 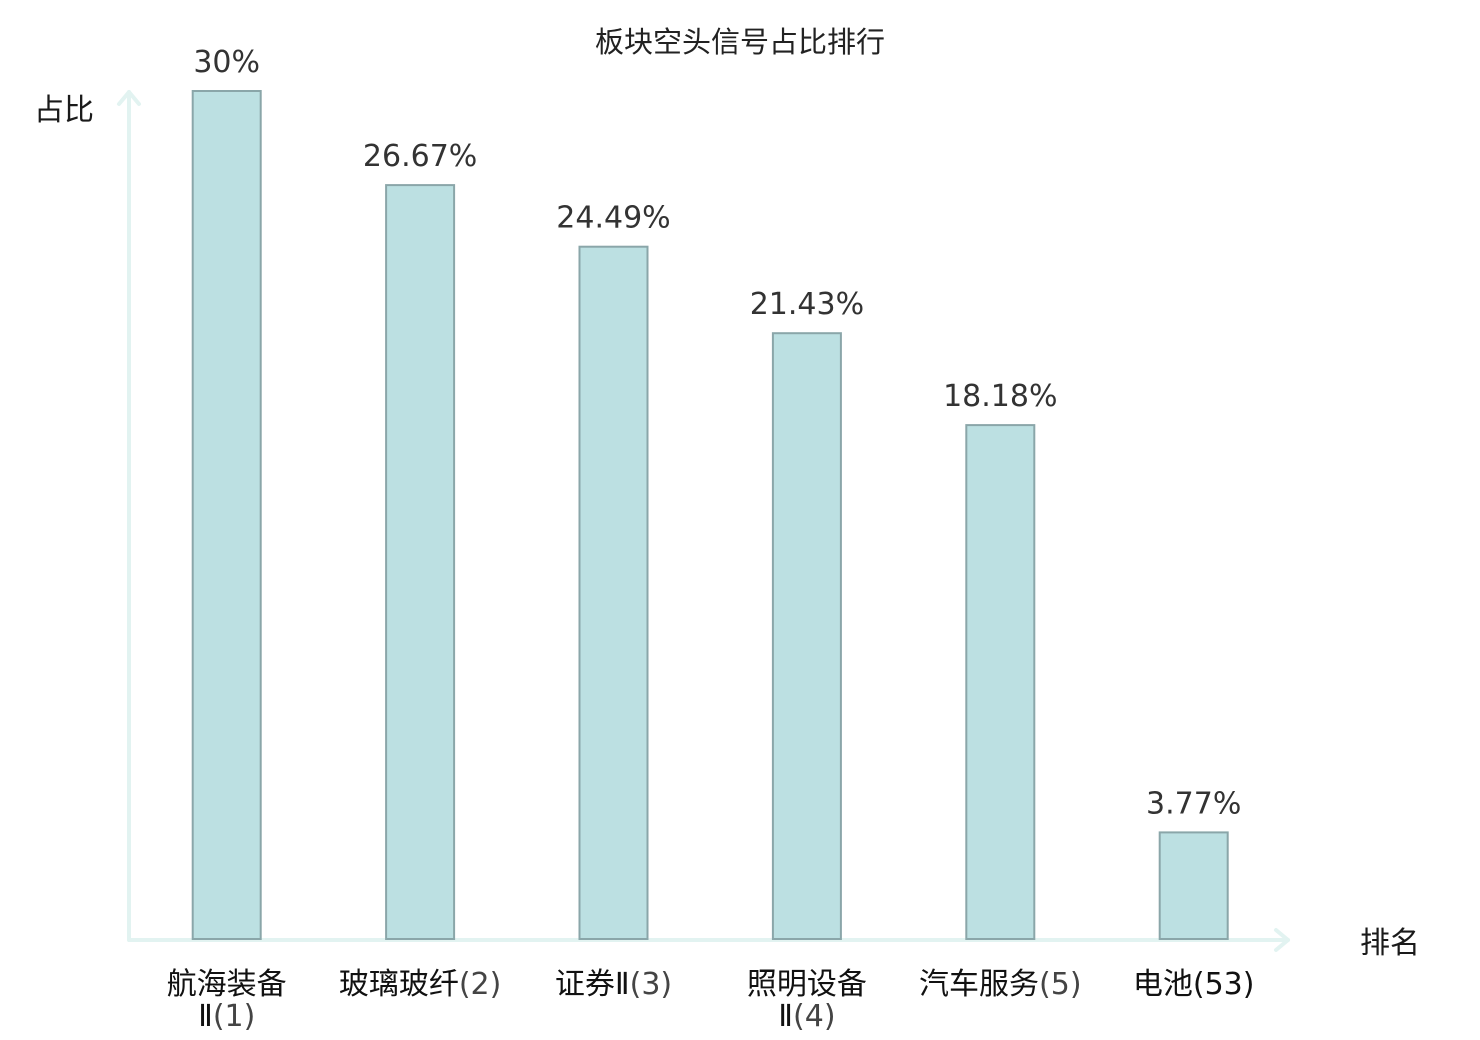 I want to click on category-name: 证券Ⅱ, so click(x=592, y=984).